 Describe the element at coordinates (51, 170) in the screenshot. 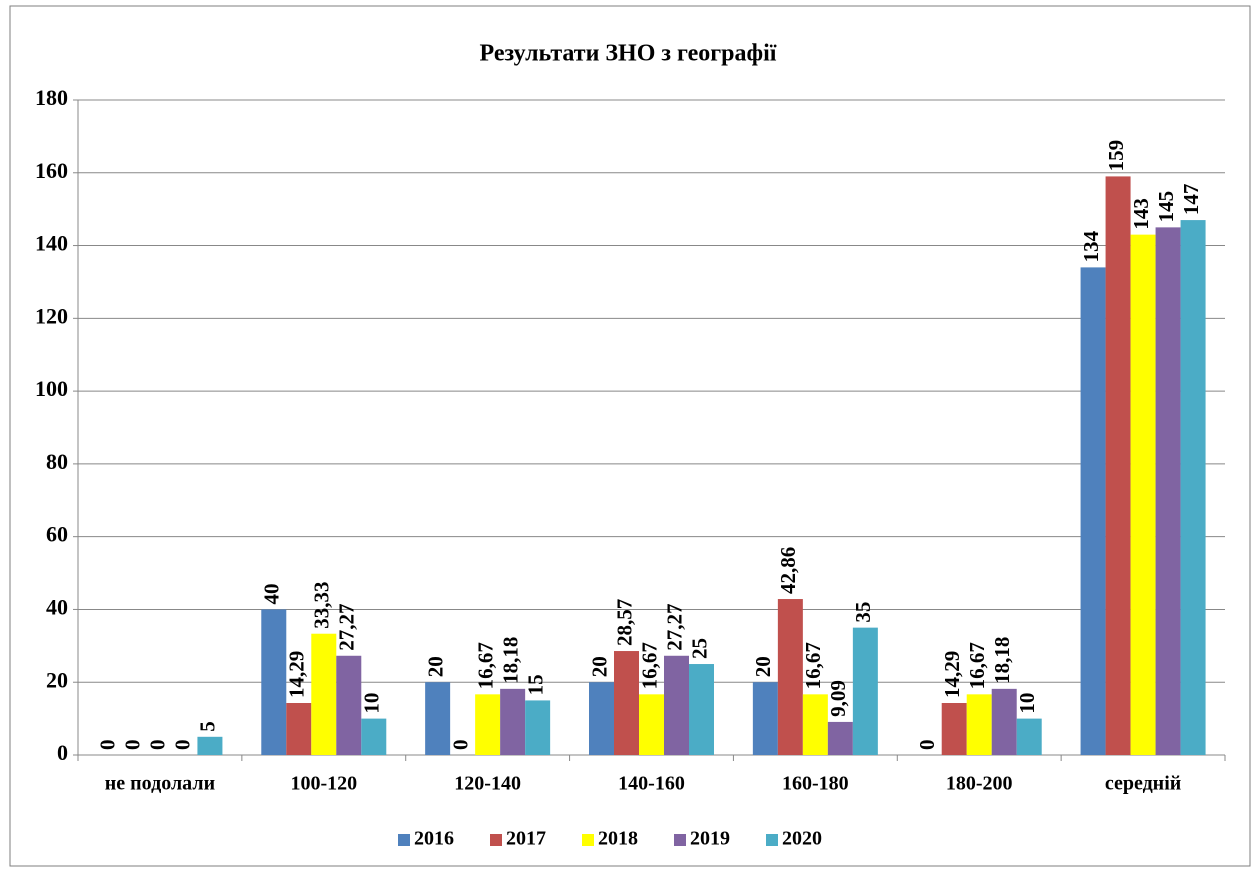

I see `y-tick-label: 160` at that location.